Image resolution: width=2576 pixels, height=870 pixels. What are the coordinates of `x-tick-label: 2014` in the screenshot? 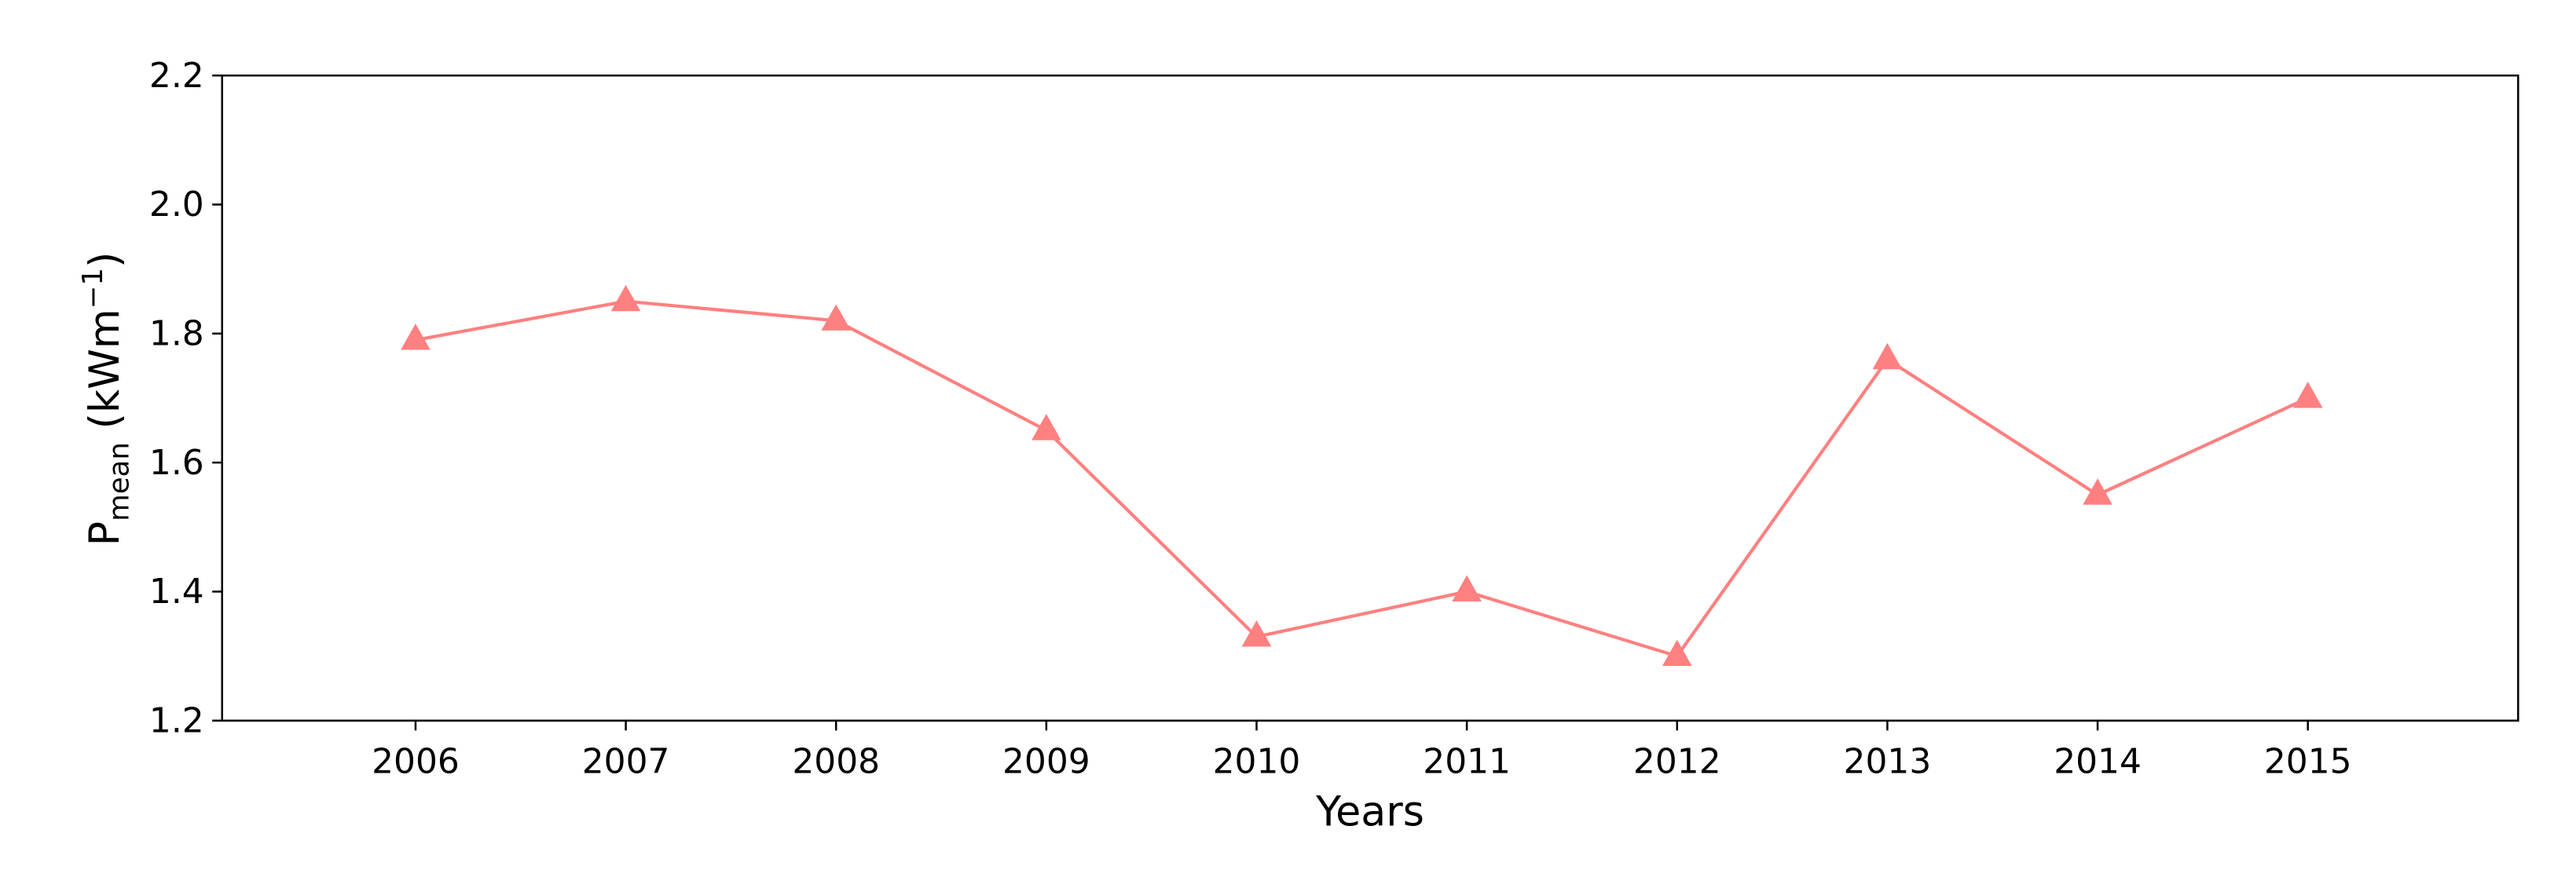 It's located at (2098, 762).